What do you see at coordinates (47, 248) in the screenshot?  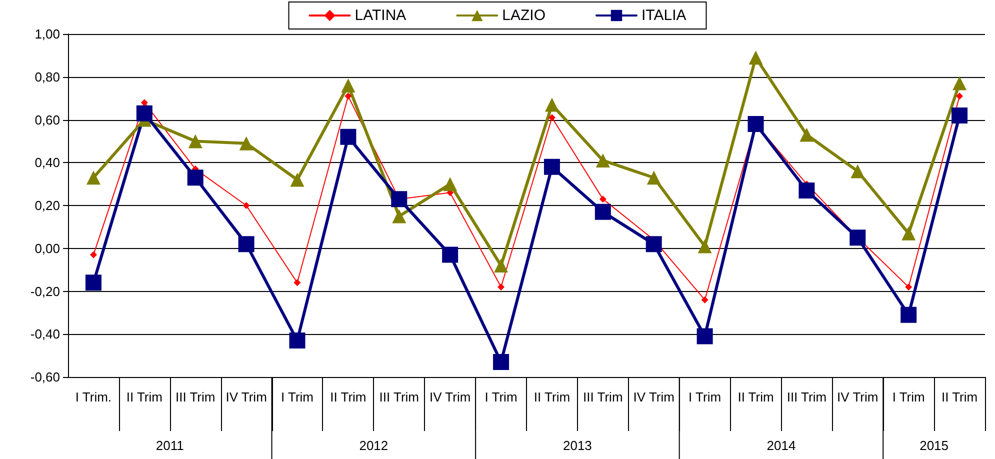 I see `y-tick-label: 0,00` at bounding box center [47, 248].